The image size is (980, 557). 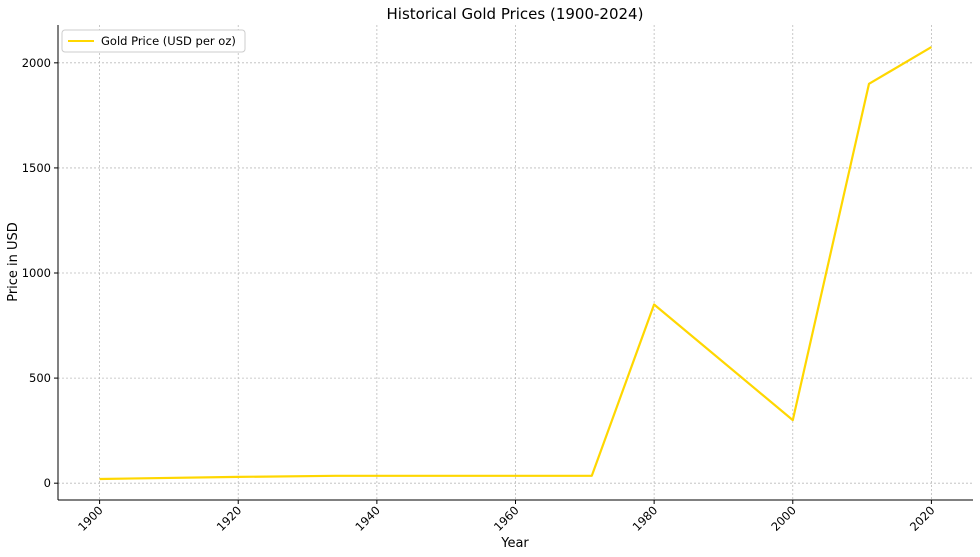 I want to click on legend-box, so click(x=153, y=41).